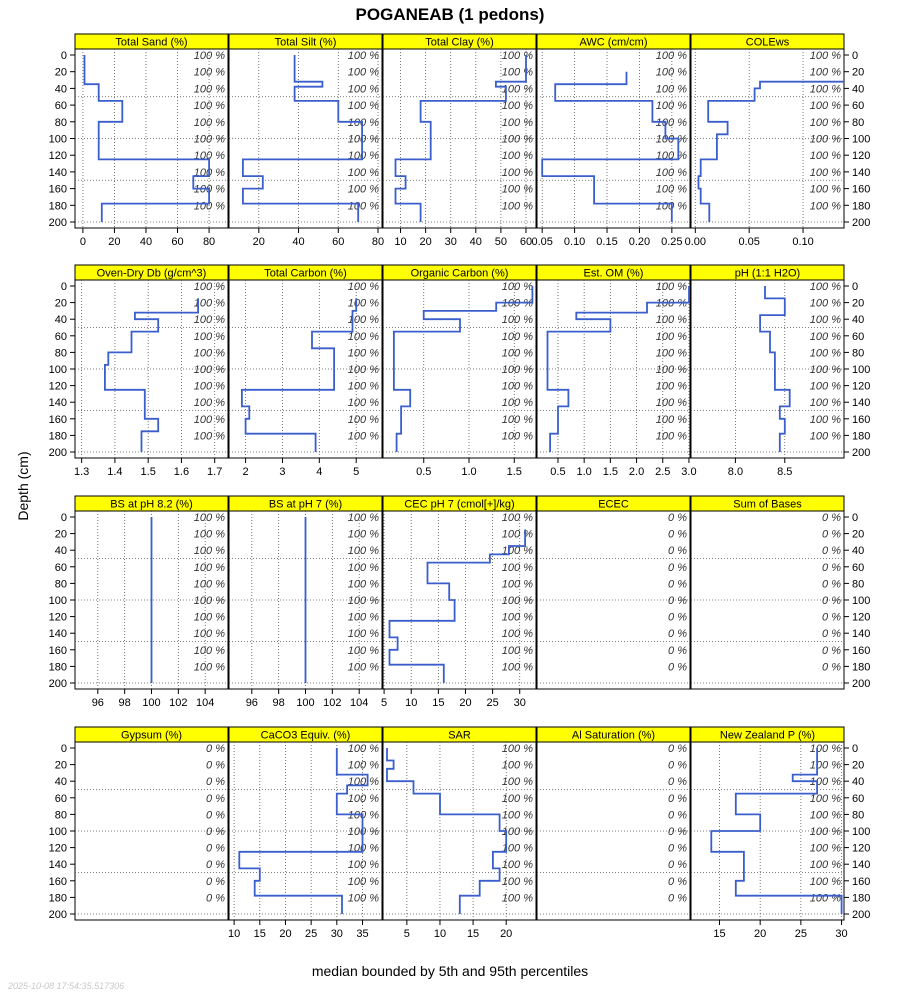  Describe the element at coordinates (181, 472) in the screenshot. I see `x-tick-label: 1.6` at that location.